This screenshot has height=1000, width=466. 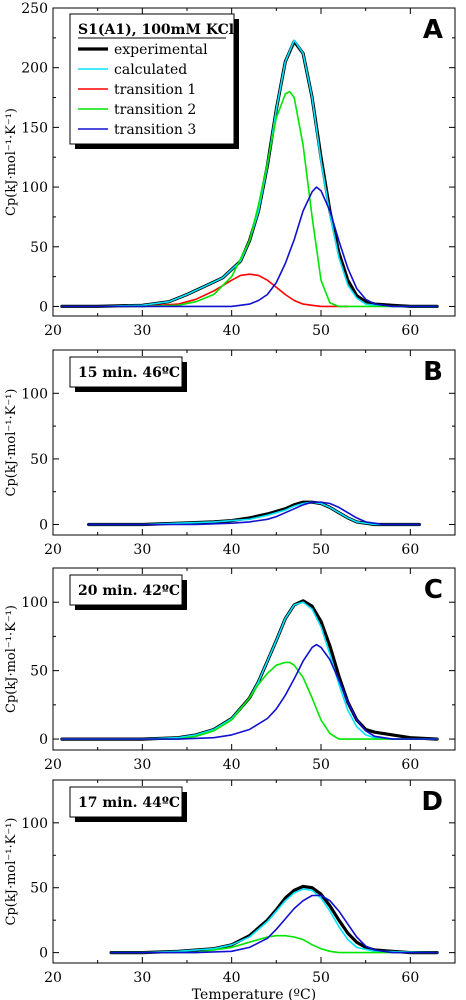 I want to click on y-tick-label: 200, so click(x=34, y=69).